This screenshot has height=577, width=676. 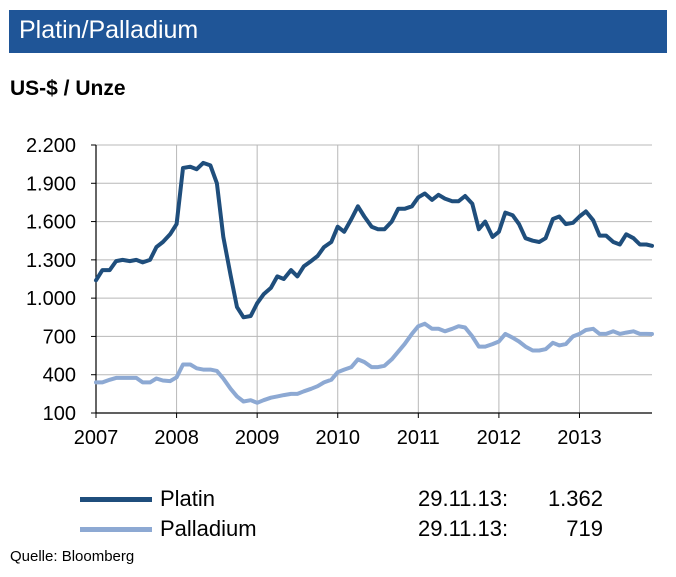 I want to click on y-tick-label: 1.600, so click(x=51, y=223).